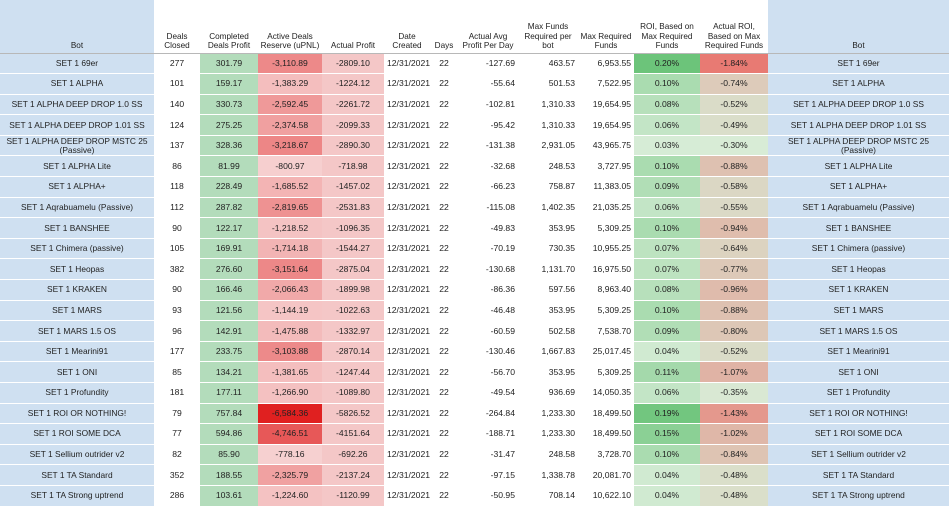 This screenshot has height=510, width=949. Describe the element at coordinates (606, 27) in the screenshot. I see `header-max-required: Max Required Funds` at that location.